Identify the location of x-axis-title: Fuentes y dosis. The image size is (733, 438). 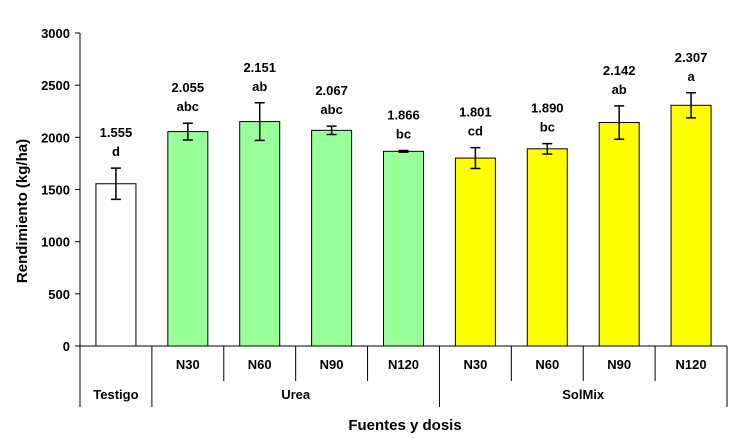
(404, 425).